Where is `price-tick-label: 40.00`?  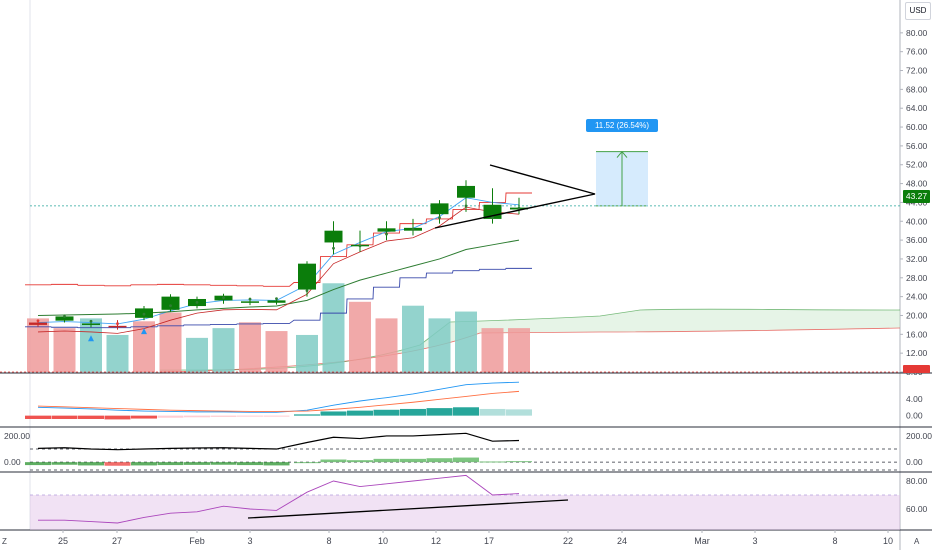 price-tick-label: 40.00 is located at coordinates (917, 221).